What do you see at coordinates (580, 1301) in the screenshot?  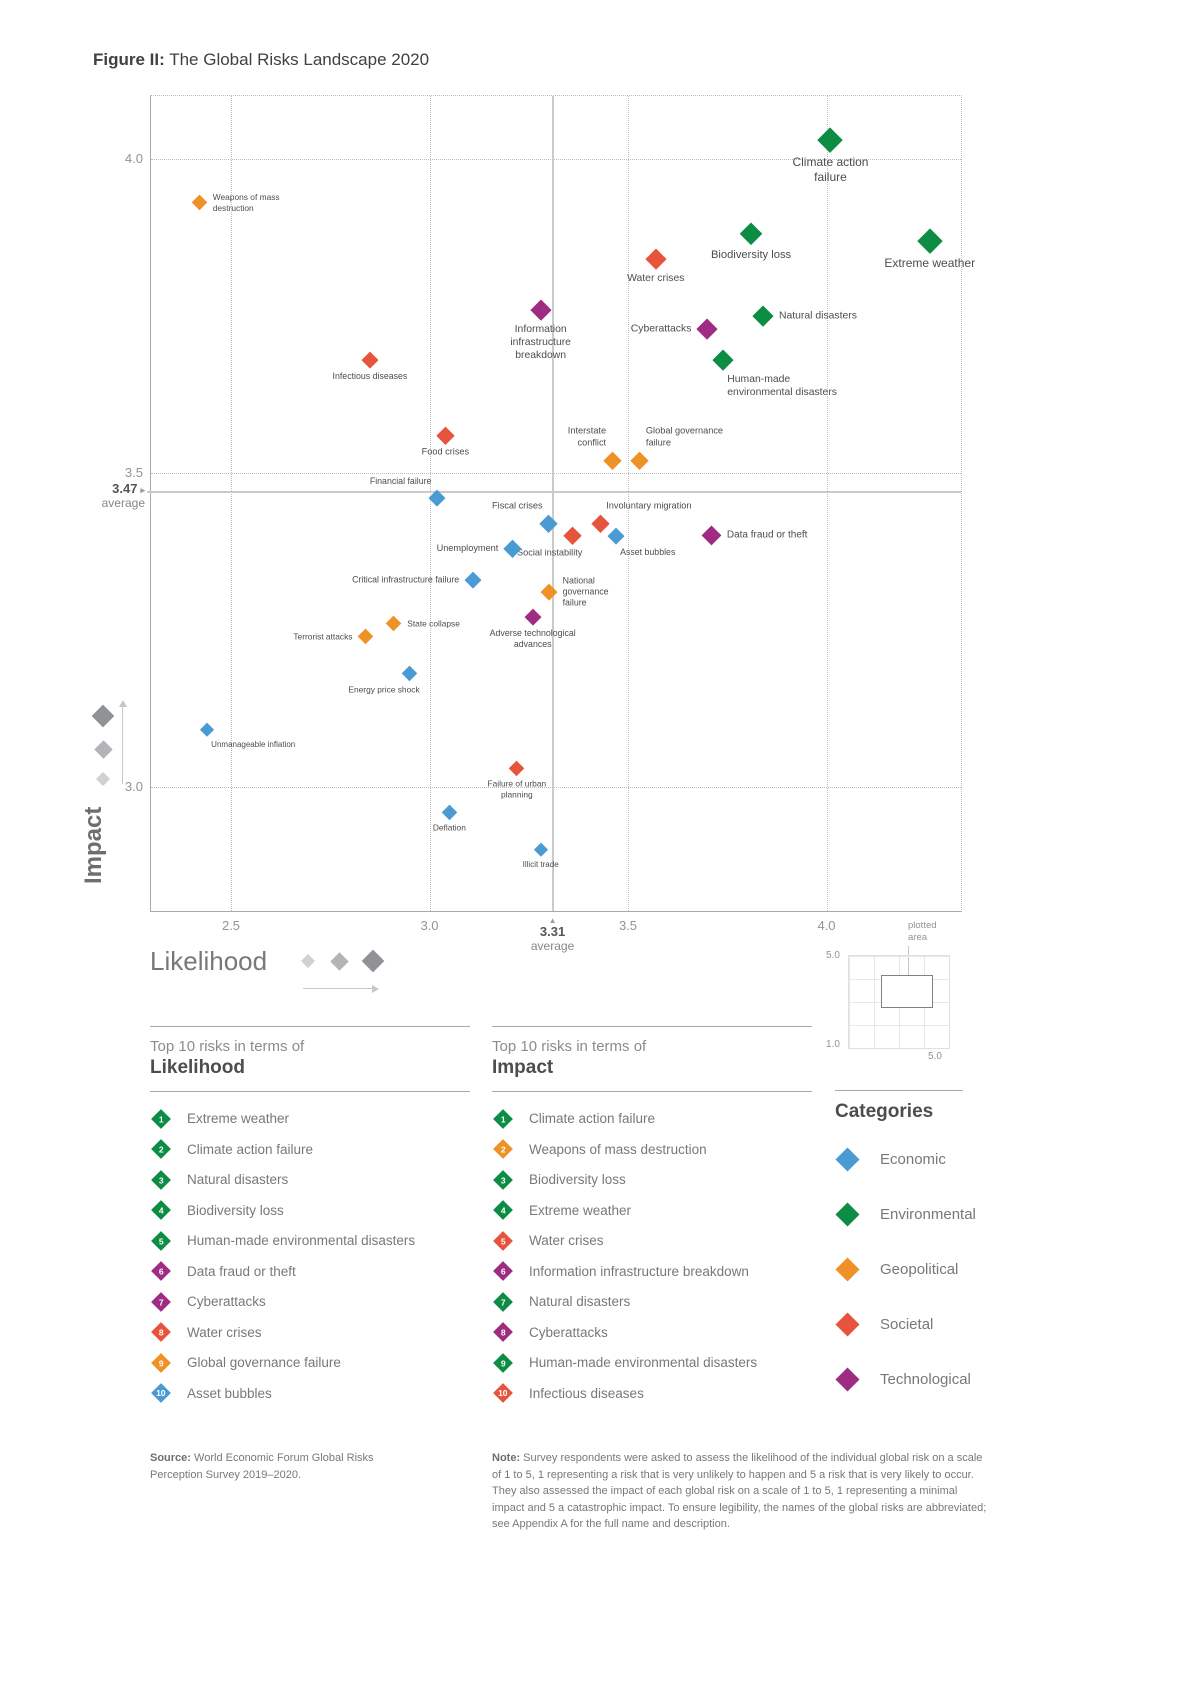 I see `top10-item-label: Natural disasters` at bounding box center [580, 1301].